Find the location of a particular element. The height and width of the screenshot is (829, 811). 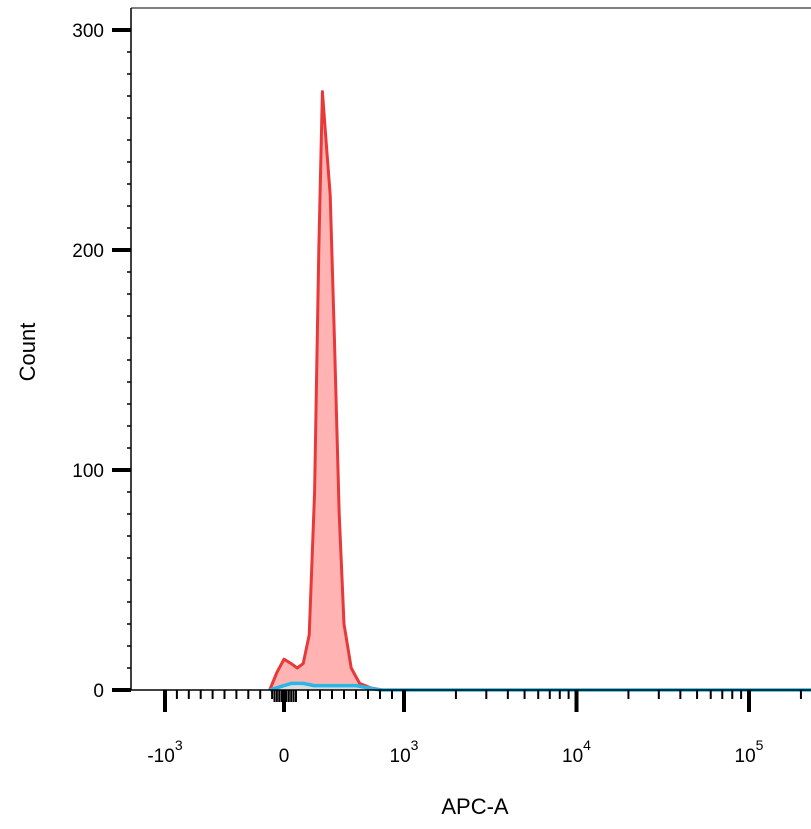

x-tick-label: -103 is located at coordinates (164, 752).